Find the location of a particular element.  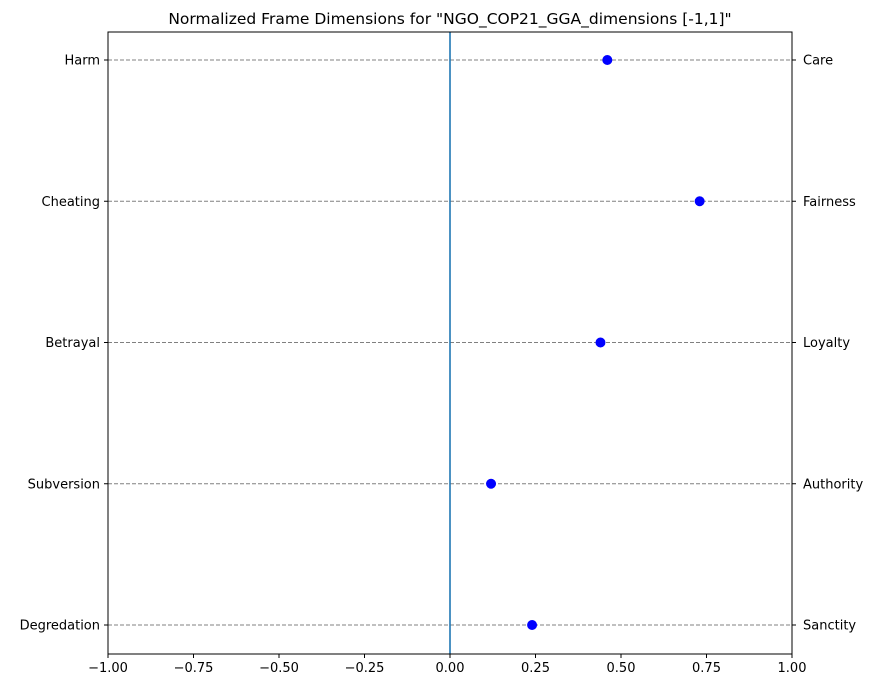

right-category-label: Authority is located at coordinates (833, 484).